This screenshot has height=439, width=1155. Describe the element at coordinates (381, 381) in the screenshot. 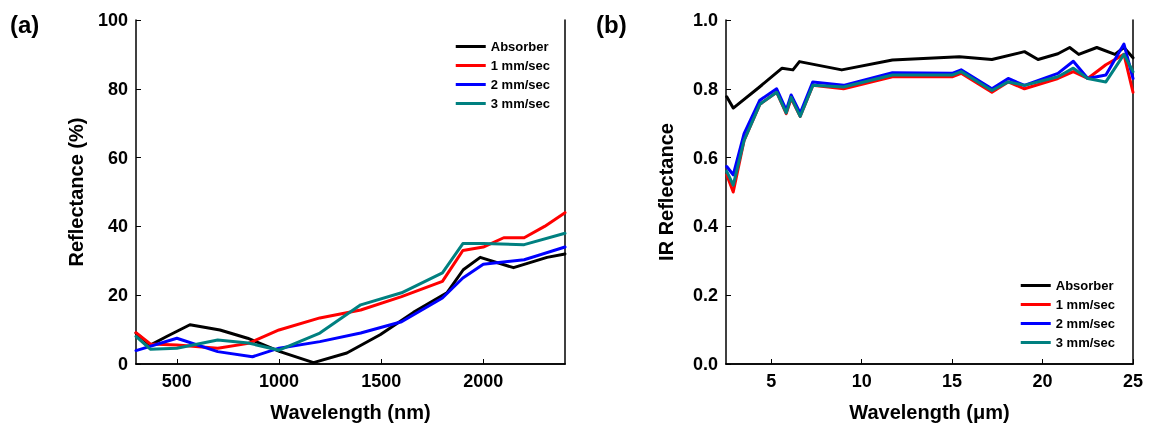

I see `x-tick-label: 1500` at that location.